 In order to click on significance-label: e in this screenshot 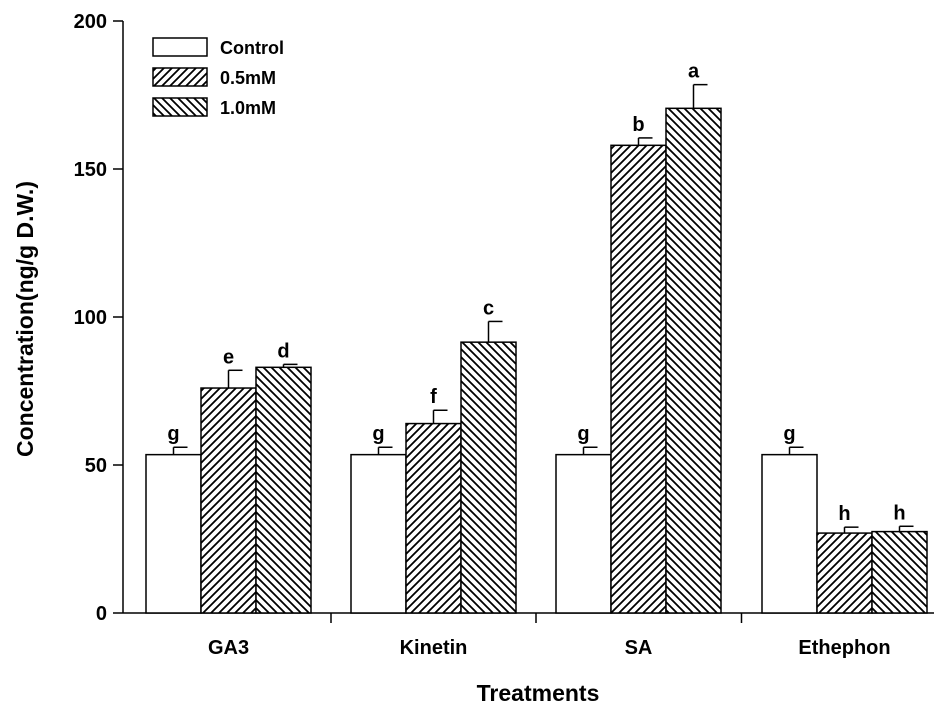, I will do `click(228, 357)`.